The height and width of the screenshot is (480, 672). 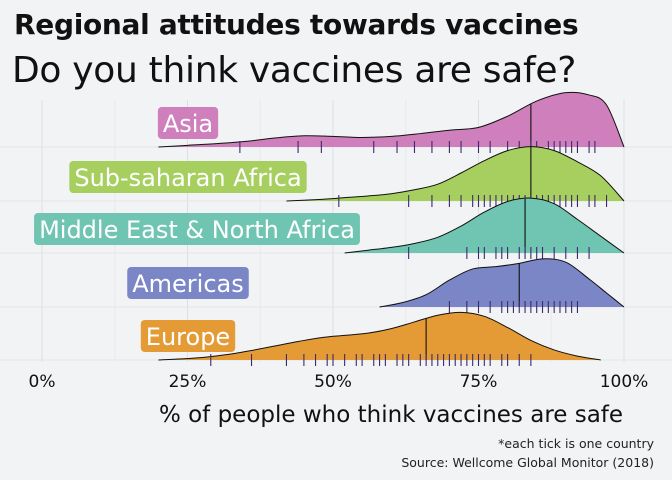 What do you see at coordinates (42, 382) in the screenshot?
I see `x-tick-label: 0%` at bounding box center [42, 382].